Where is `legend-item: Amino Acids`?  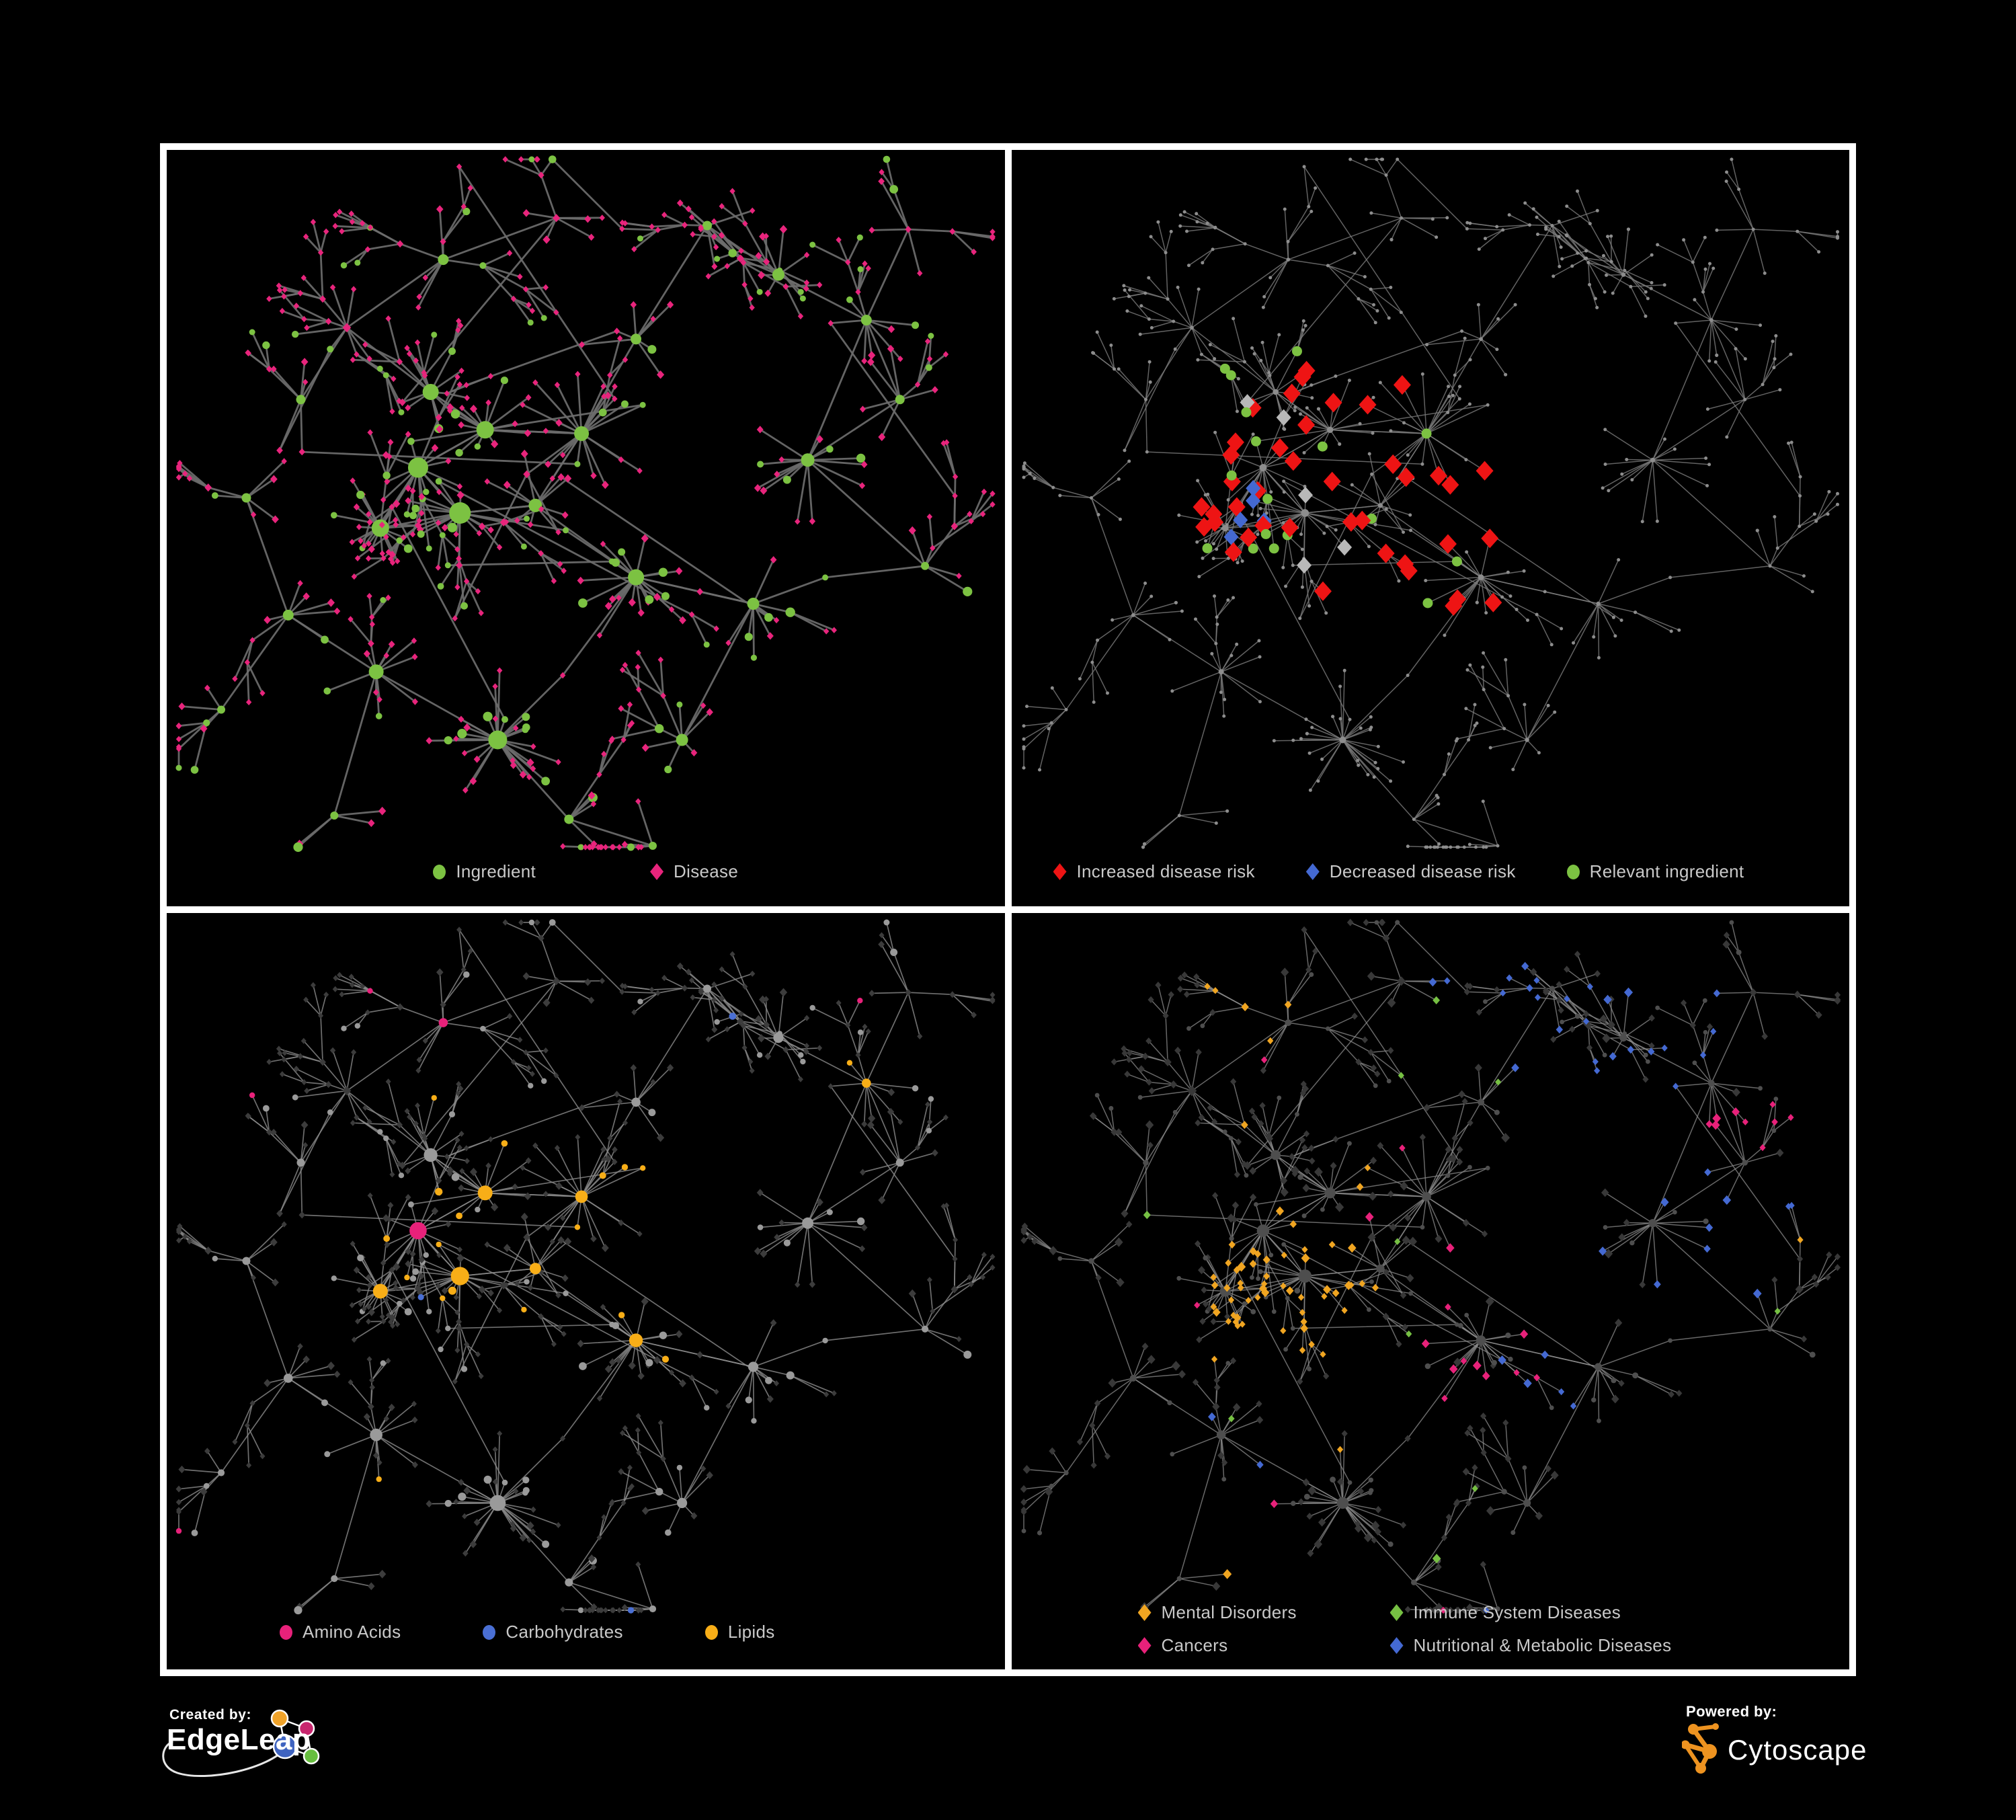 legend-item: Amino Acids is located at coordinates (340, 1632).